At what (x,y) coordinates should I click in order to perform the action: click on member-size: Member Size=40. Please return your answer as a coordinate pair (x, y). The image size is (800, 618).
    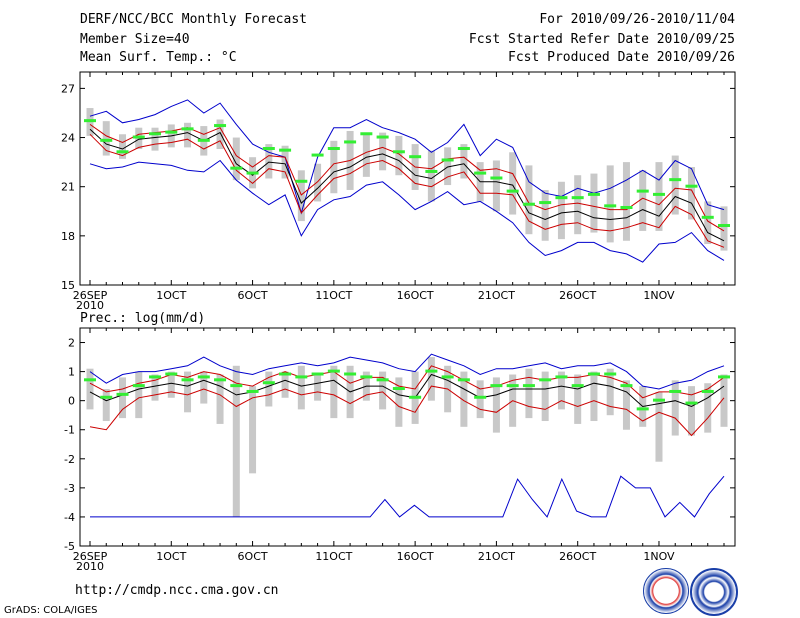
    Looking at the image, I should click on (135, 39).